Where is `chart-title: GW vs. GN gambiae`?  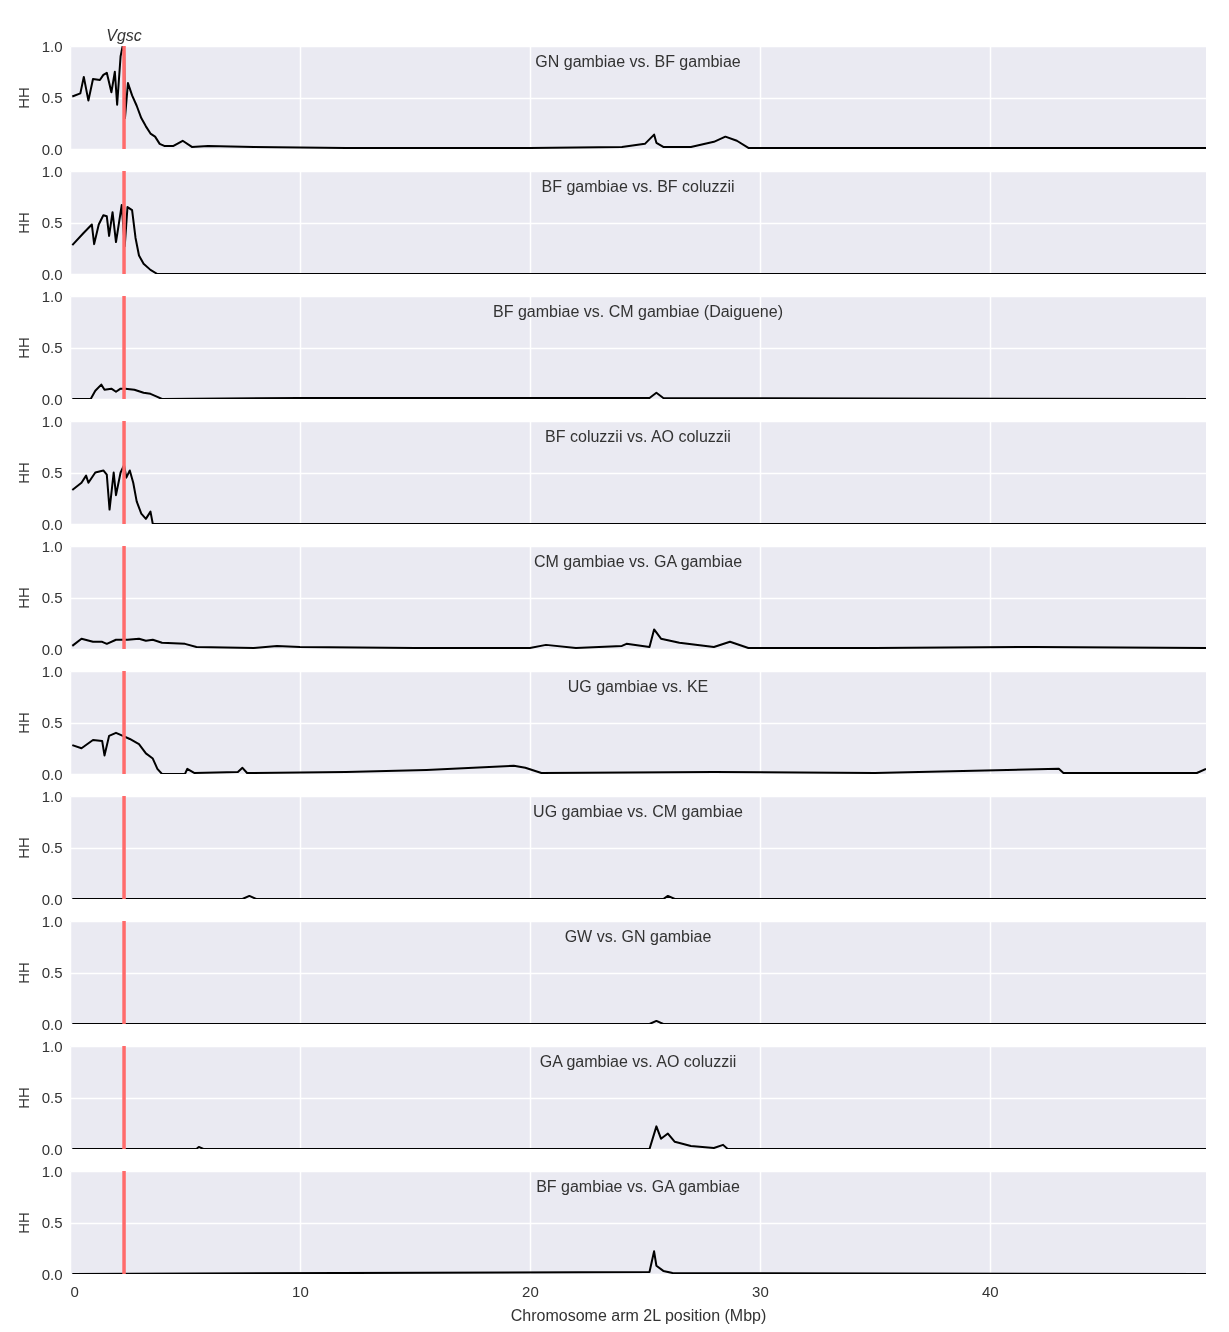 chart-title: GW vs. GN gambiae is located at coordinates (638, 936).